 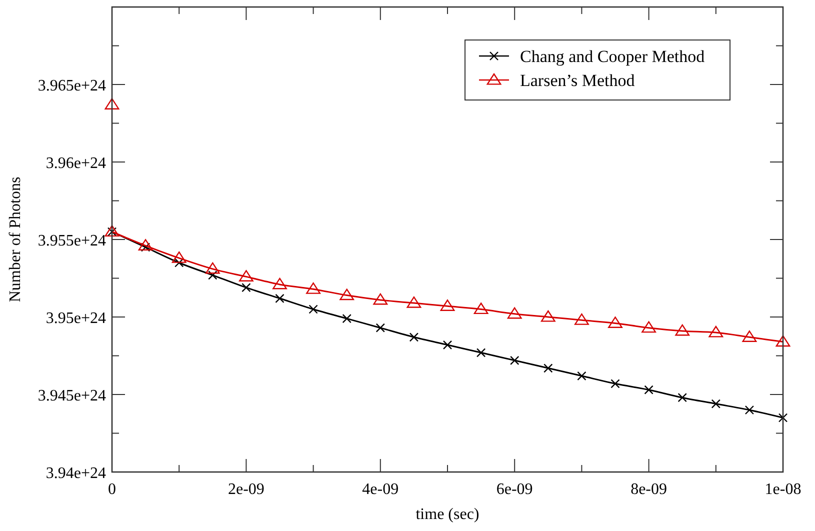 I want to click on y-axis-title: Number of Photons, so click(x=15, y=239).